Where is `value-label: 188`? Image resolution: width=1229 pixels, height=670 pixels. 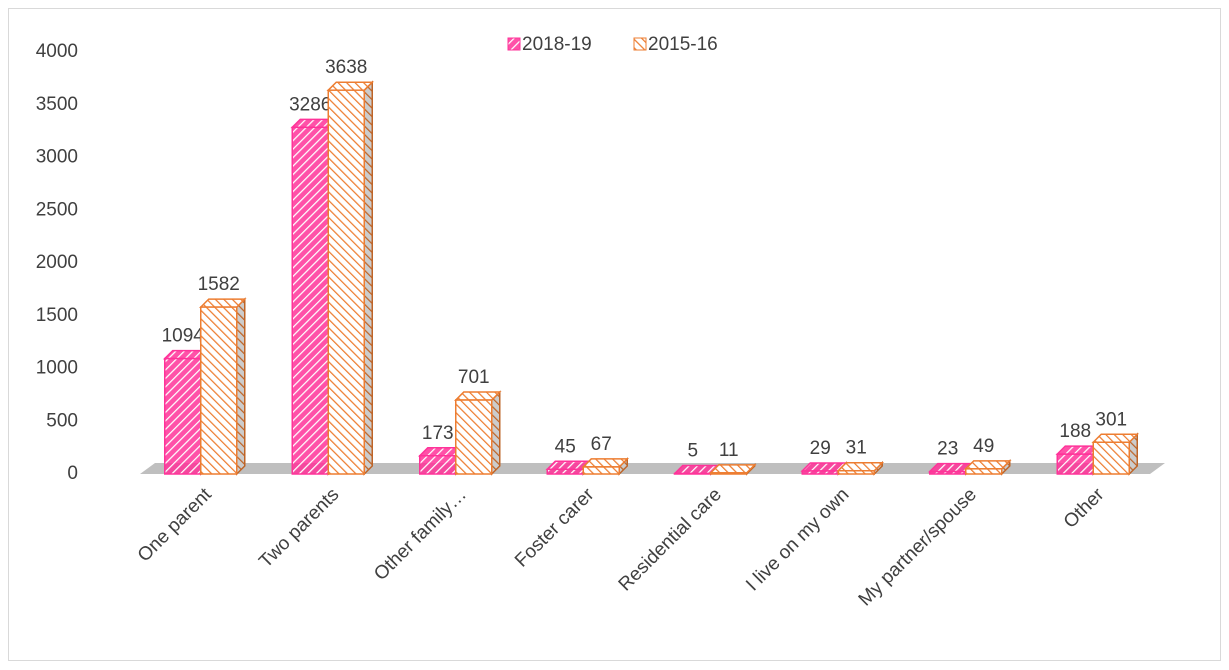
value-label: 188 is located at coordinates (1075, 431).